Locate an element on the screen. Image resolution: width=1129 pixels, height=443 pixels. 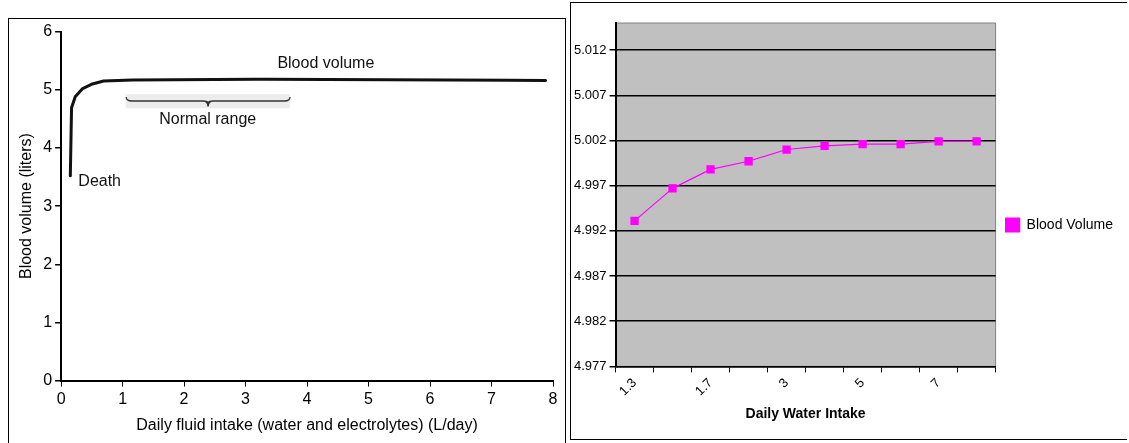
x-tick-label: 4 is located at coordinates (307, 398).